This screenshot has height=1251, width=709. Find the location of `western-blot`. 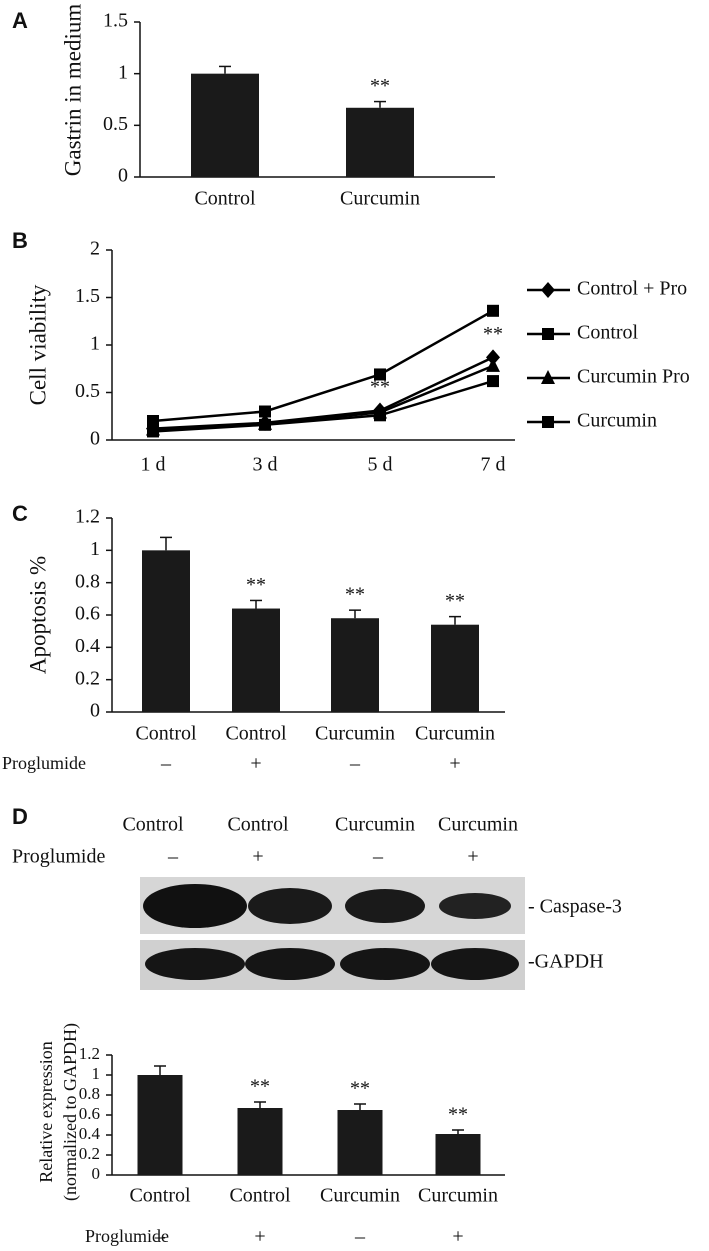

western-blot is located at coordinates (332, 933).